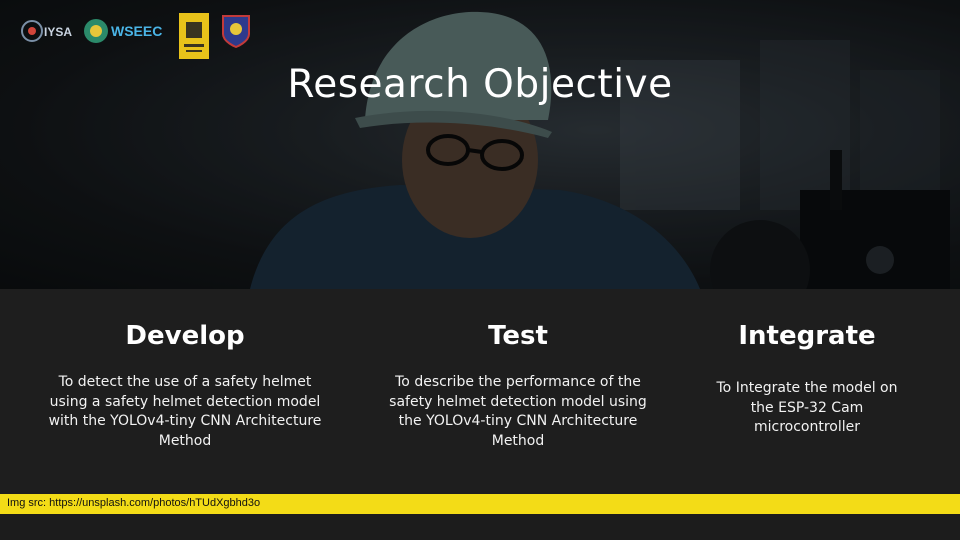 This screenshot has width=960, height=540. I want to click on bottom-strip, so click(480, 527).